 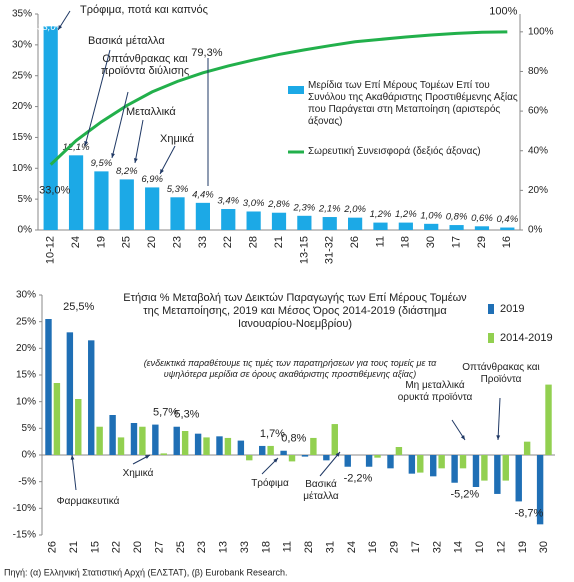 What do you see at coordinates (151, 112) in the screenshot?
I see `annotation: Μεταλλικά` at bounding box center [151, 112].